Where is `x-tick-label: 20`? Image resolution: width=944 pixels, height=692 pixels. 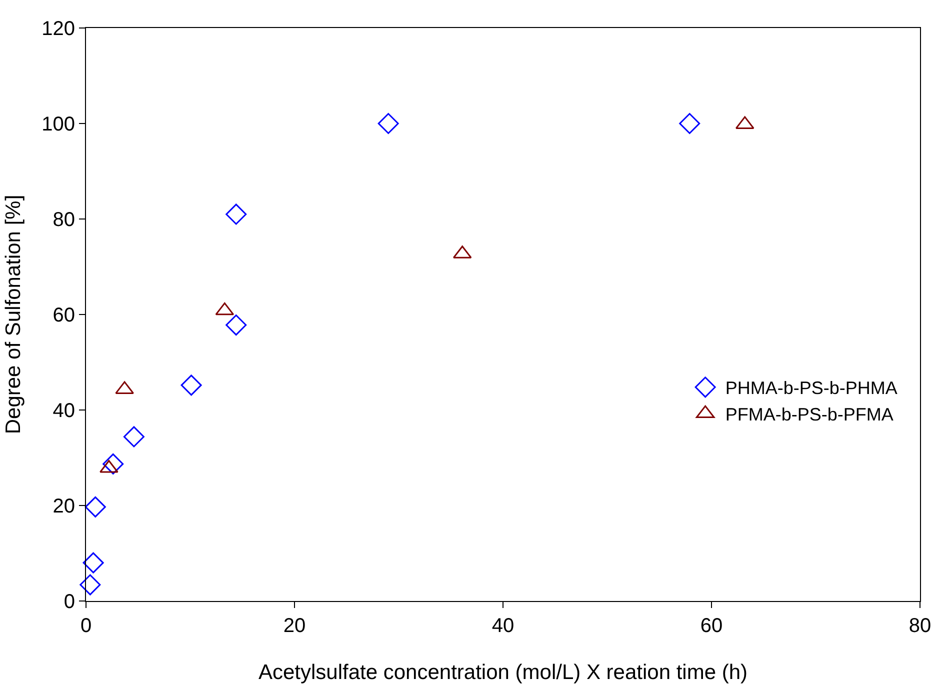 x-tick-label: 20 is located at coordinates (294, 626).